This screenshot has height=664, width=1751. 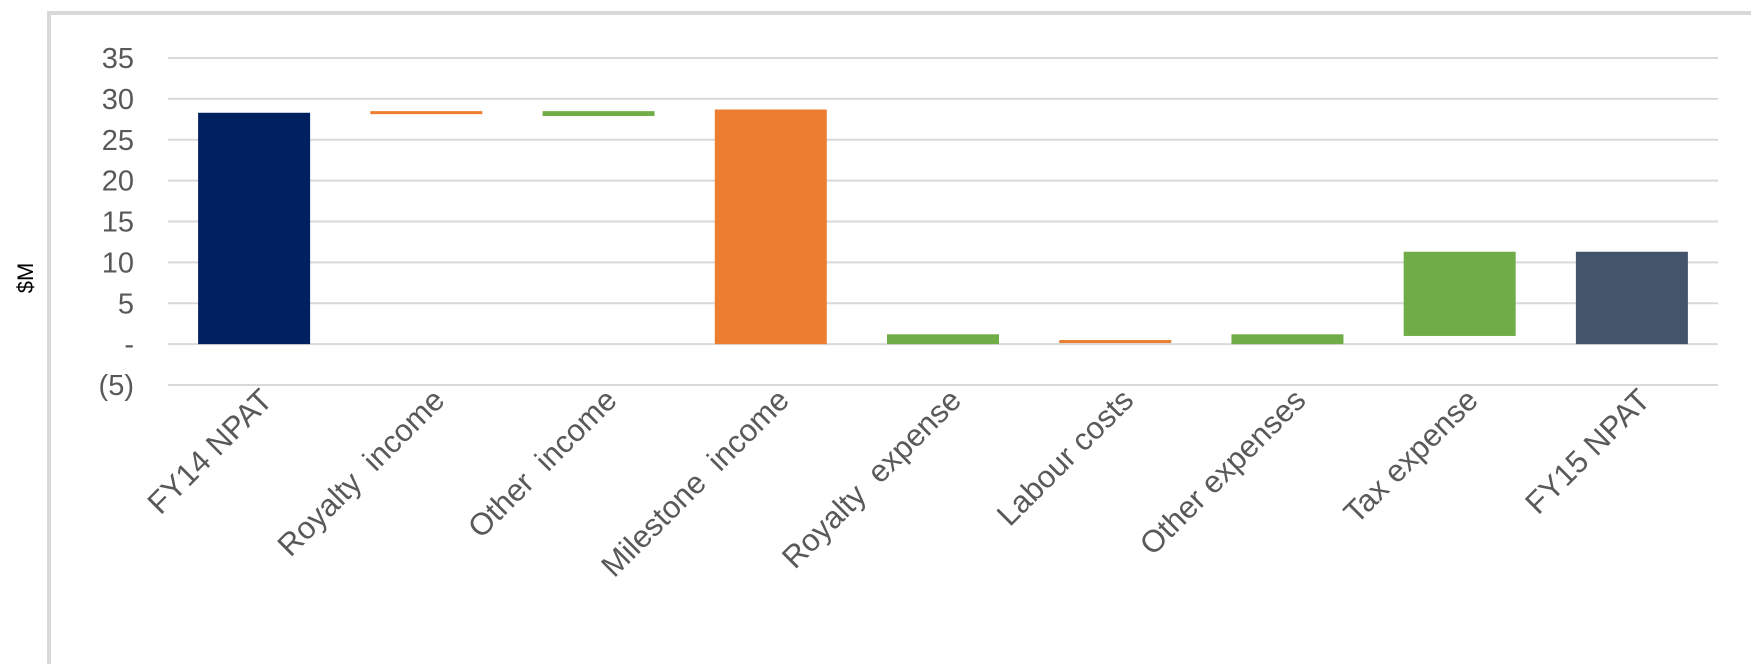 I want to click on x-tick-label: FY15 NPAT, so click(x=1587, y=451).